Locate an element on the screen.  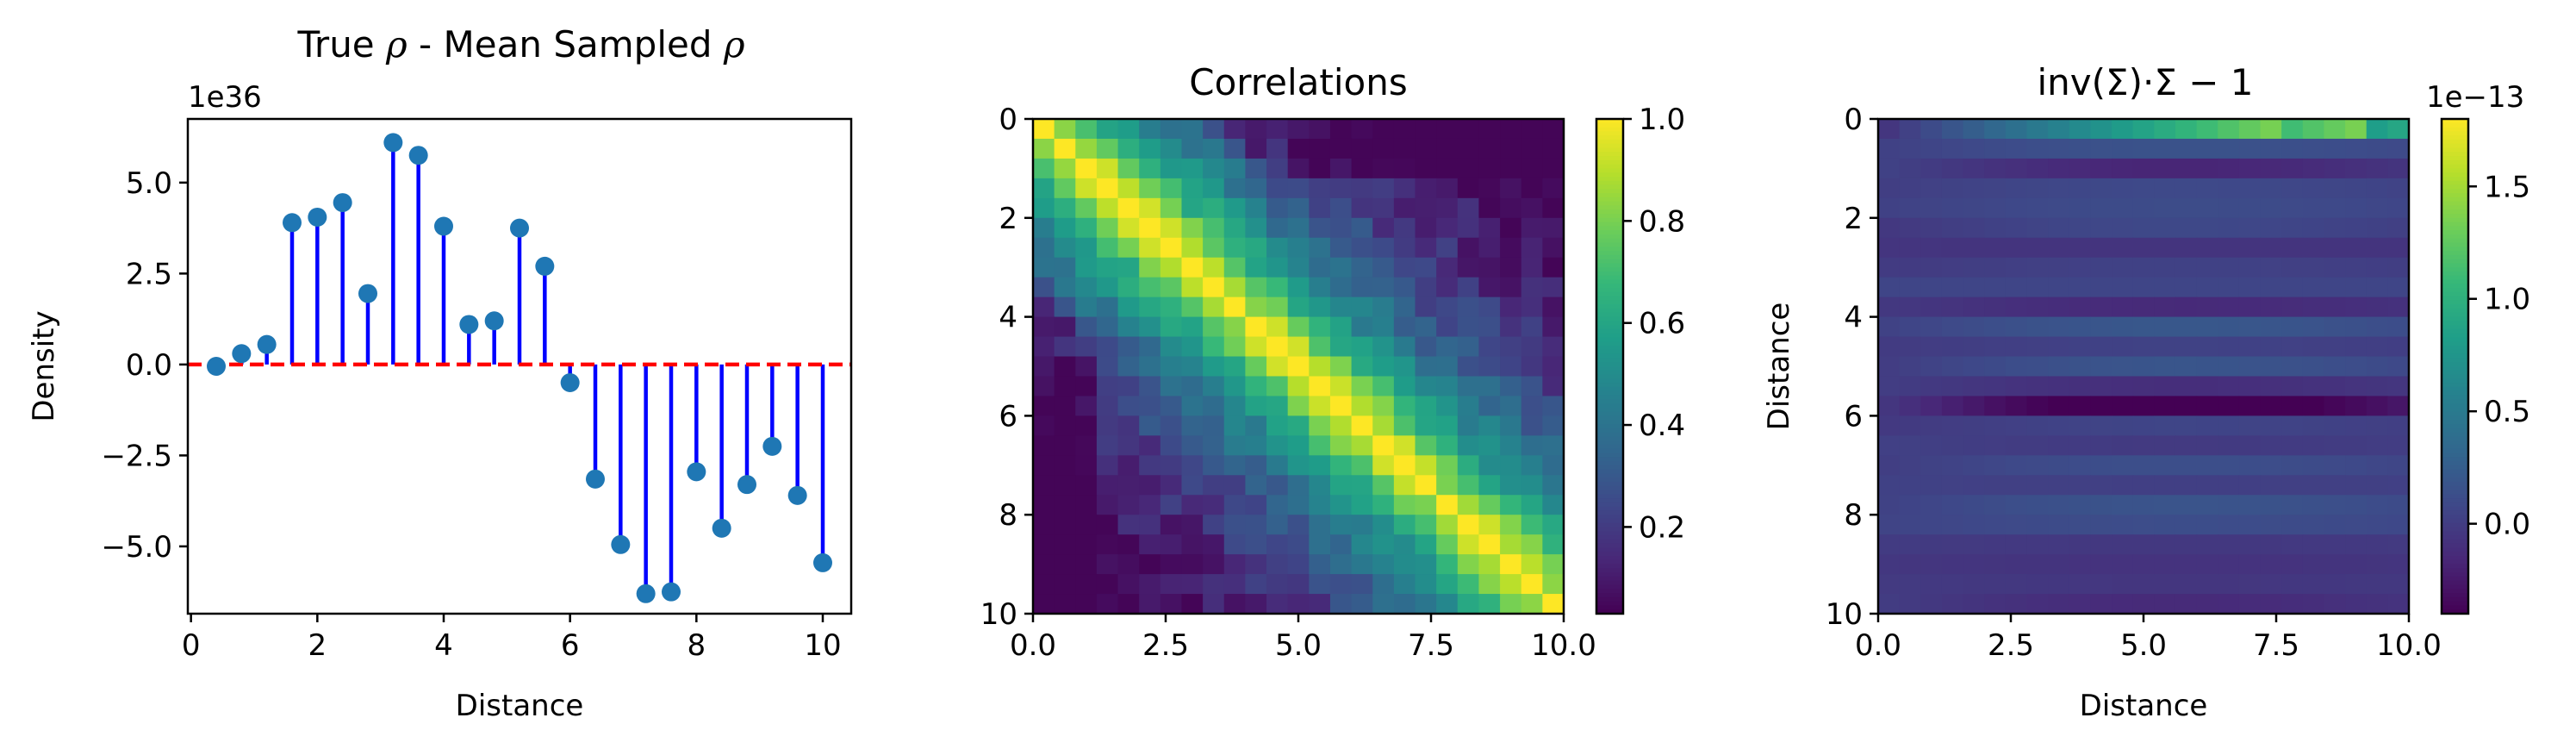
correlations-colorbar-tick-label: 0.4 is located at coordinates (1662, 426).